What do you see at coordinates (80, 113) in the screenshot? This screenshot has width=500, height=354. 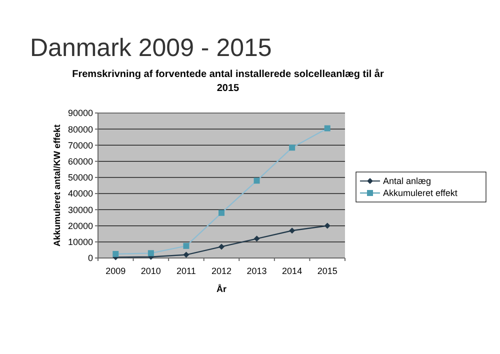 I see `y-tick-label: 90000` at bounding box center [80, 113].